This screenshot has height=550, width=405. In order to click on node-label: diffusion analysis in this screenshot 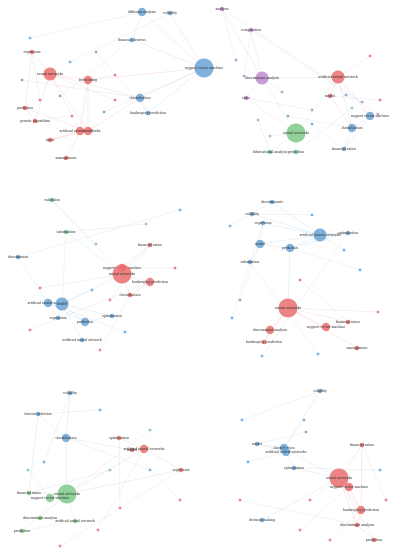, I will do `click(142, 12)`.